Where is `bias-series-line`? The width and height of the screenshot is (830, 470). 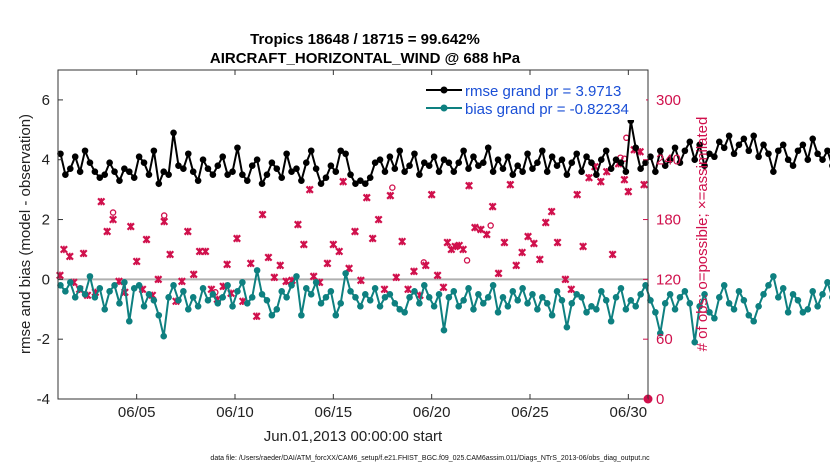 bias-series-line is located at coordinates (444, 306).